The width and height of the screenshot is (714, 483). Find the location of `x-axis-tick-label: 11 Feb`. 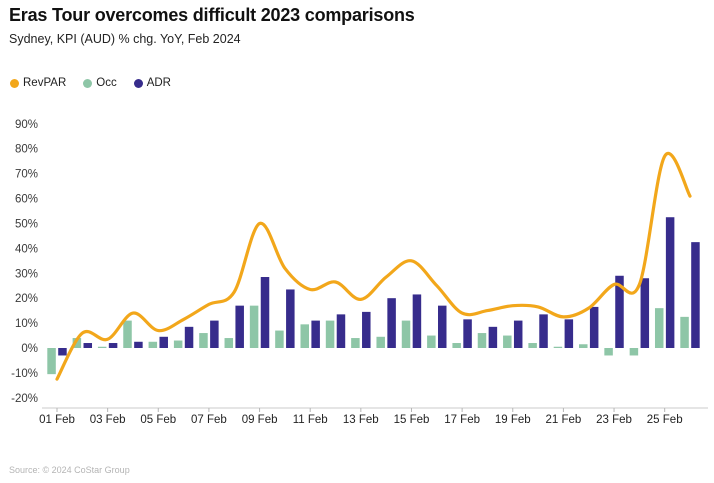

x-axis-tick-label: 11 Feb is located at coordinates (310, 420).